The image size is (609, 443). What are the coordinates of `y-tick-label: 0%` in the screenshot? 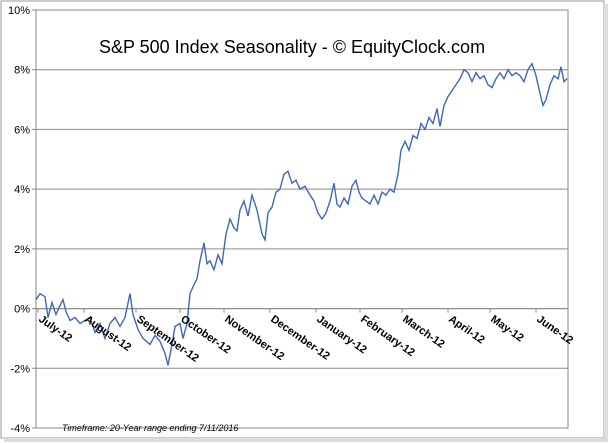 It's located at (22, 310).